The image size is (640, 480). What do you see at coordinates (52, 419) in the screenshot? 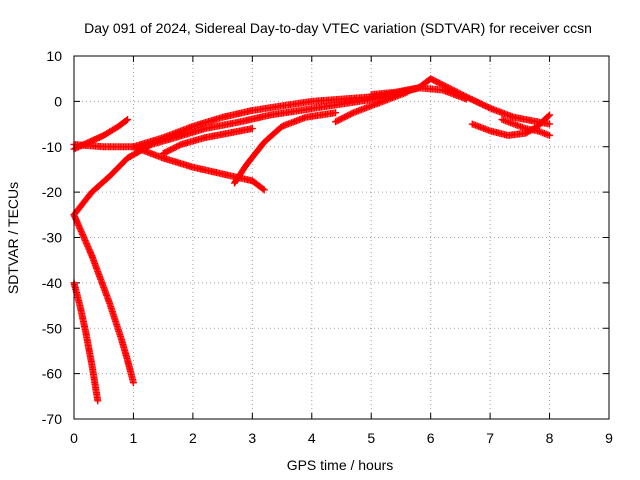
I see `y-tick-label: -70` at bounding box center [52, 419].